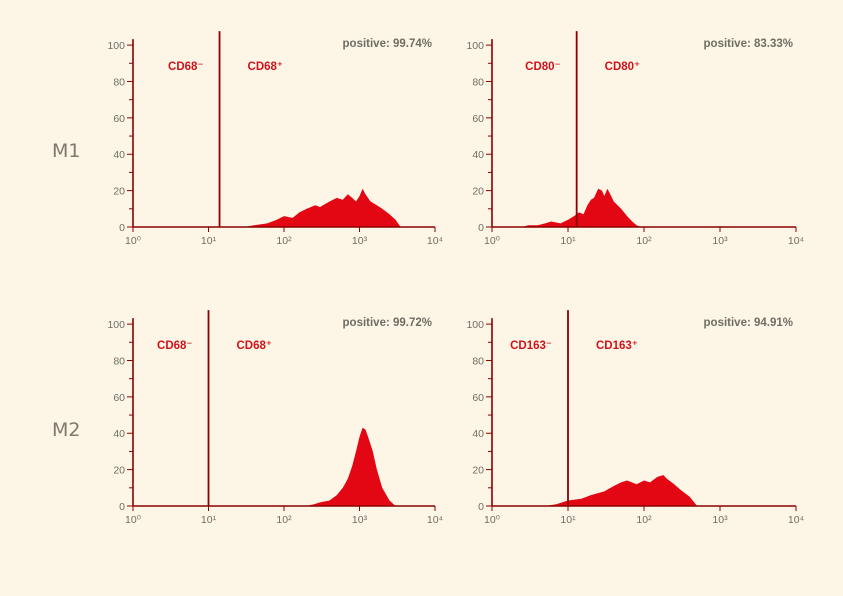 Image resolution: width=843 pixels, height=596 pixels. I want to click on panel-3-positive-label: CD68⁺, so click(254, 346).